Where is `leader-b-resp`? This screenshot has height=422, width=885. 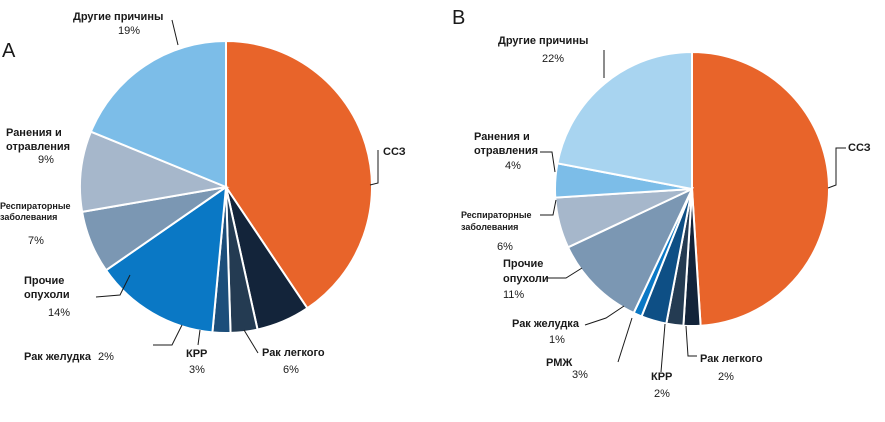 leader-b-resp is located at coordinates (548, 207).